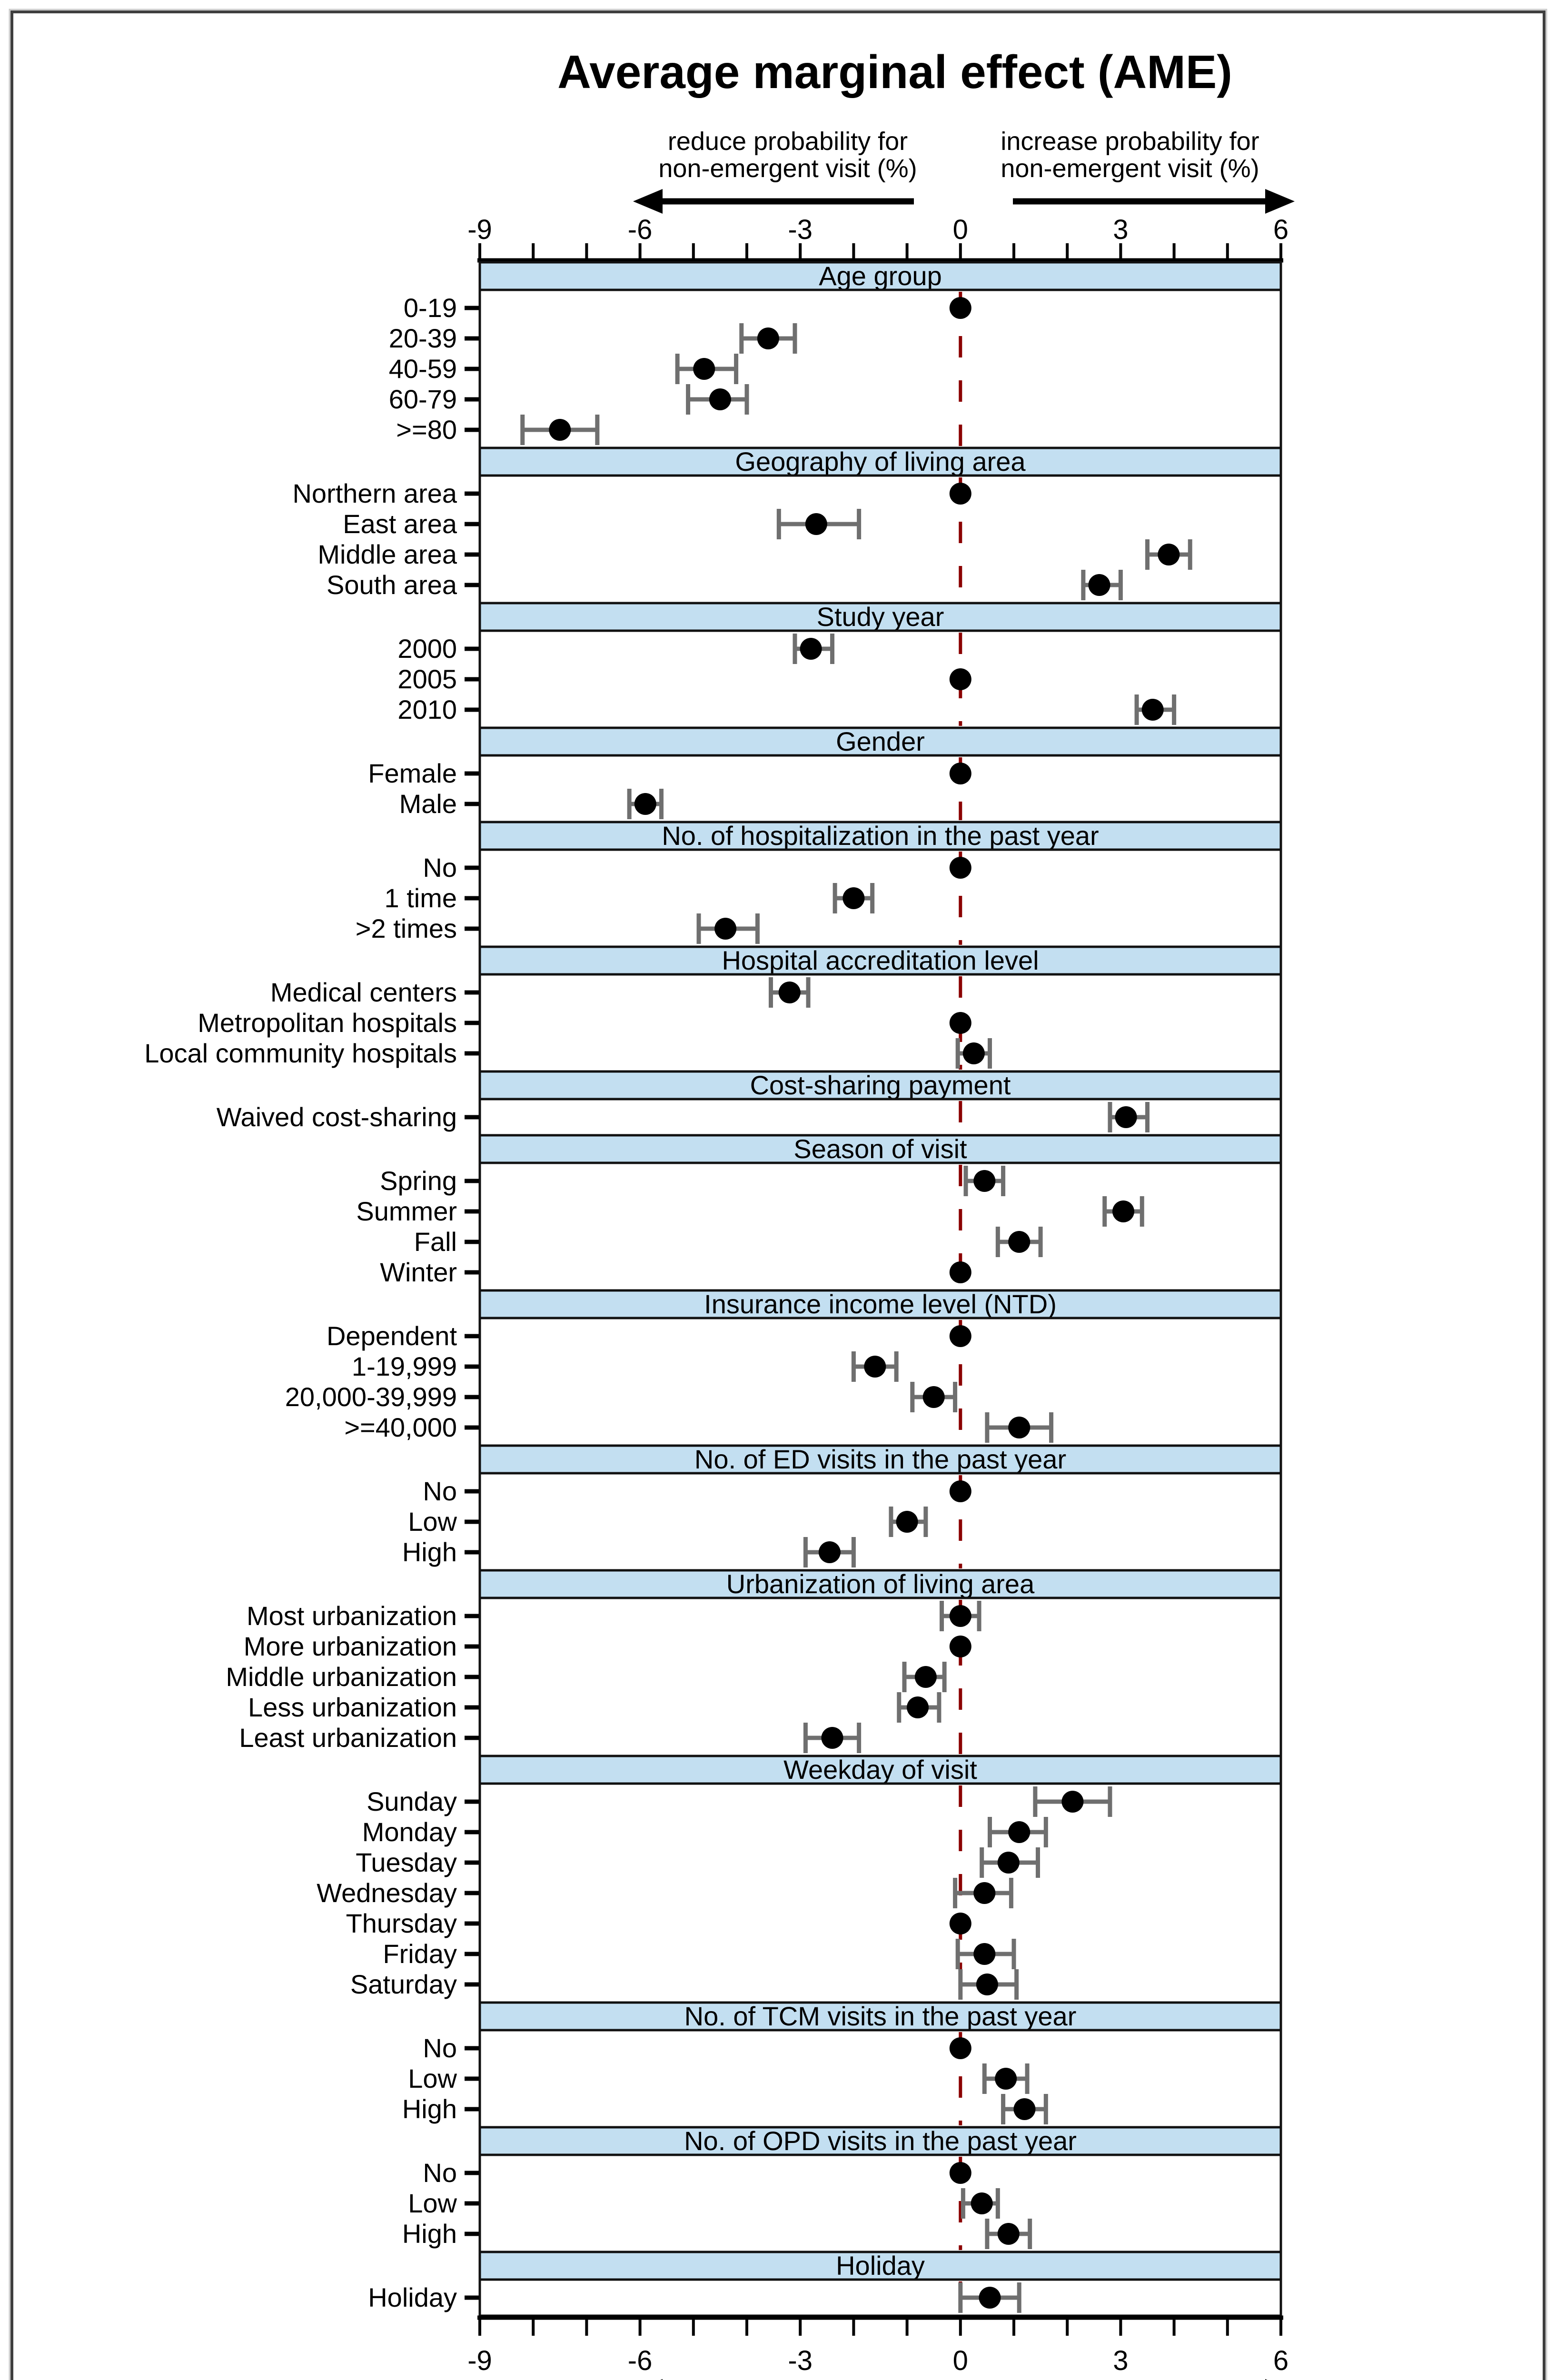  What do you see at coordinates (427, 649) in the screenshot?
I see `category-label: 2000` at bounding box center [427, 649].